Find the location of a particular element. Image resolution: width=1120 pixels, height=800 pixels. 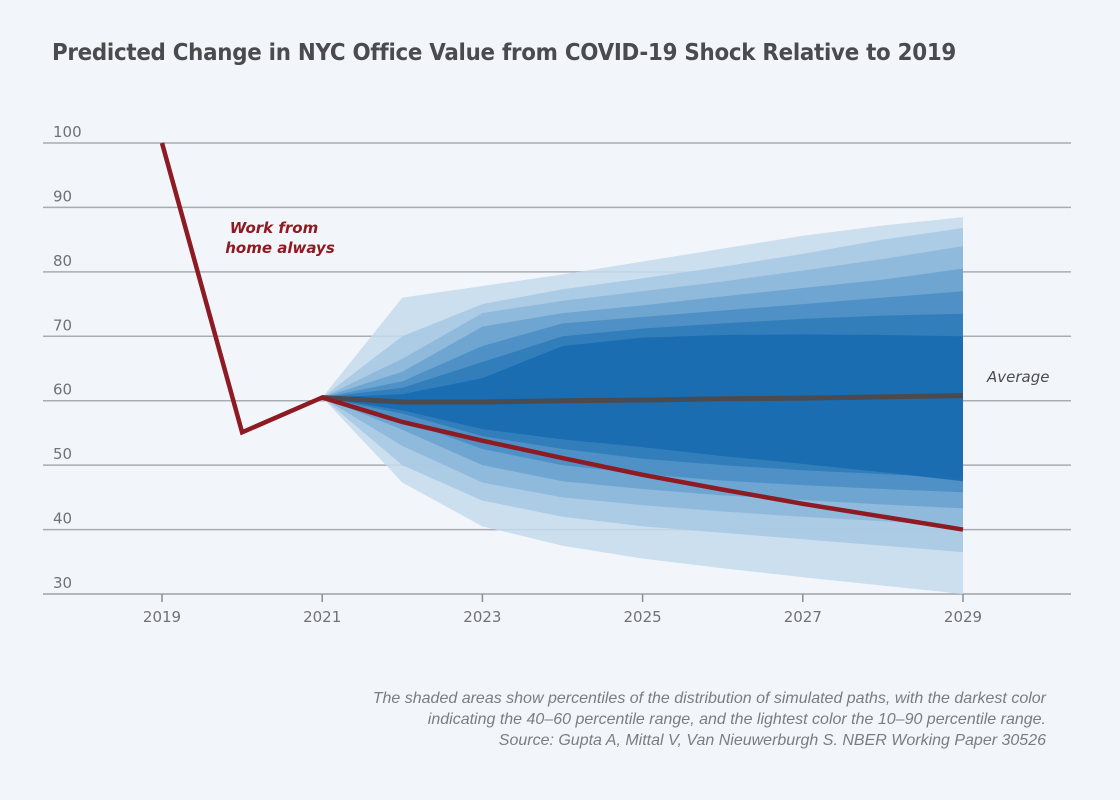

x-tick-labels: 2019 2021 2023 2025 2027 2029 is located at coordinates (562, 610).